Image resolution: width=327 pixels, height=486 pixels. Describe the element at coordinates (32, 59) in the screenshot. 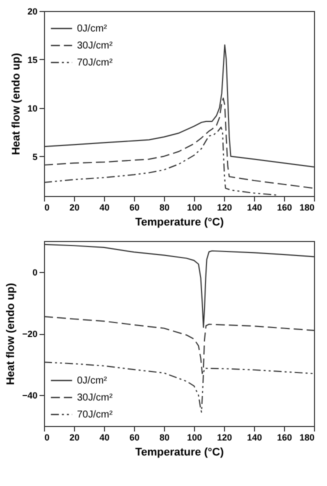

I see `y-tick-label: 15` at that location.